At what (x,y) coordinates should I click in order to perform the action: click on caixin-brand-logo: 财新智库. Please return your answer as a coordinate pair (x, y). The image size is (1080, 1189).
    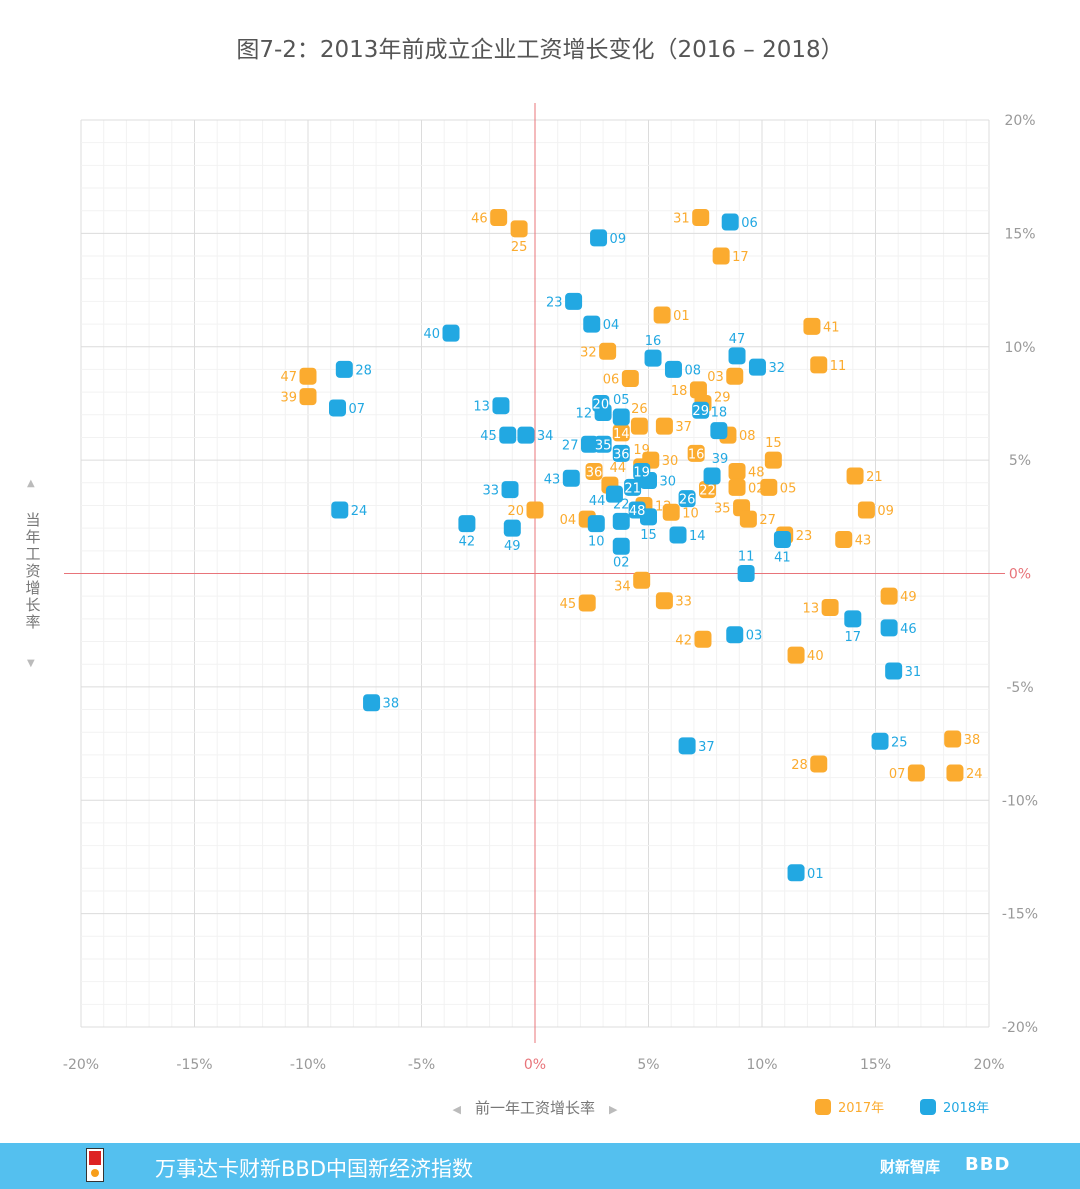
    Looking at the image, I should click on (910, 1167).